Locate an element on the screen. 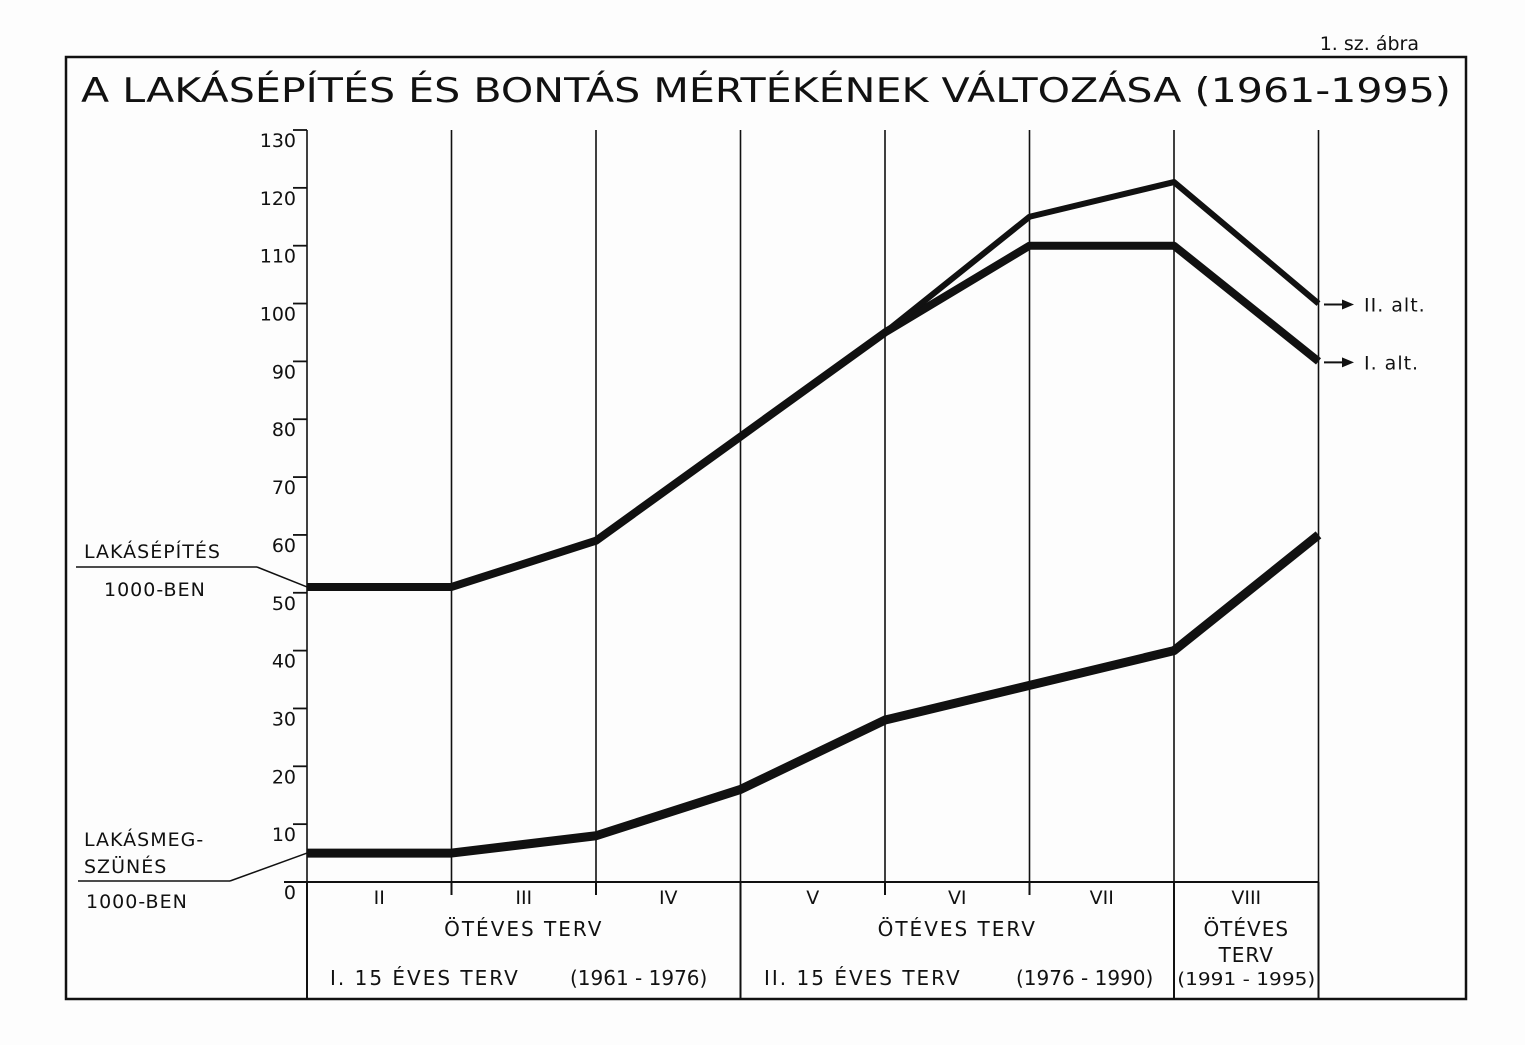 This screenshot has width=1525, height=1045. y-tick-label: 90 is located at coordinates (284, 372).